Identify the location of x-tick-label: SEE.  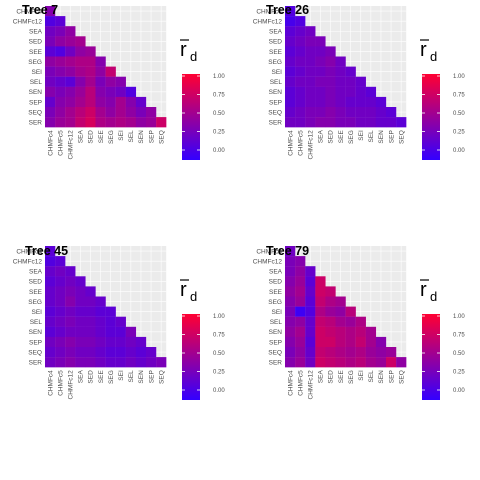
(341, 137).